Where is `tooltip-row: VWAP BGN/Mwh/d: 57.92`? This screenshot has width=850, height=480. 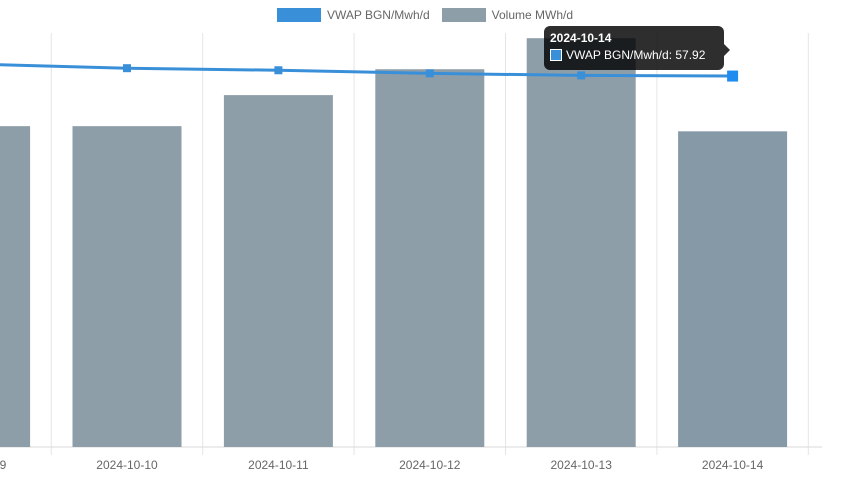
tooltip-row: VWAP BGN/Mwh/d: 57.92 is located at coordinates (634, 55).